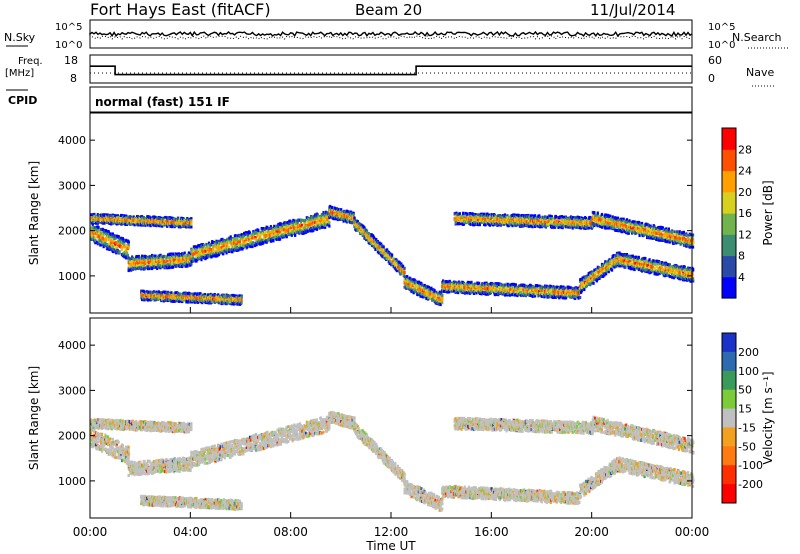 The width and height of the screenshot is (800, 554). What do you see at coordinates (757, 37) in the screenshot?
I see `nsearch-label: N.Search` at bounding box center [757, 37].